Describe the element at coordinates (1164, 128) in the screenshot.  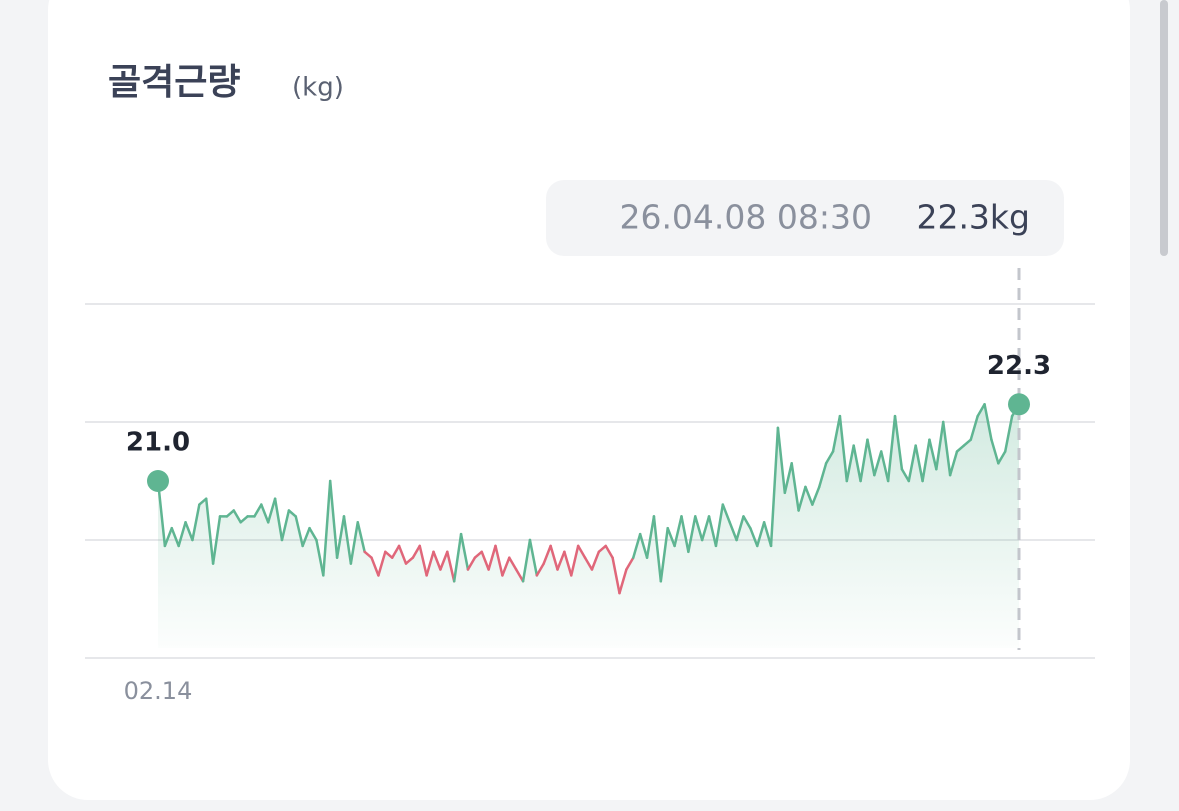
I see `scrollbar` at that location.